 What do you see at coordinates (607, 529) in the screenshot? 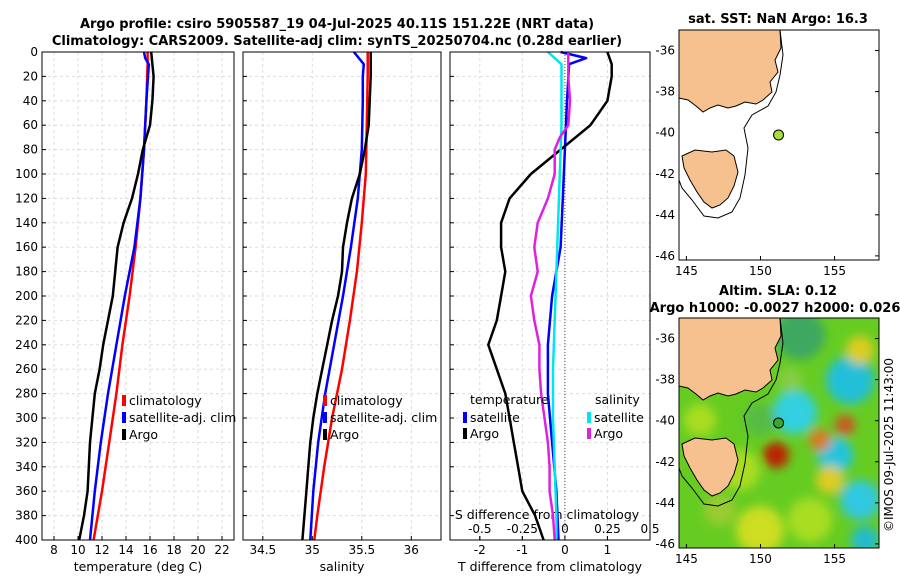
I see `top-x-tick-label: 0.25` at bounding box center [607, 529].